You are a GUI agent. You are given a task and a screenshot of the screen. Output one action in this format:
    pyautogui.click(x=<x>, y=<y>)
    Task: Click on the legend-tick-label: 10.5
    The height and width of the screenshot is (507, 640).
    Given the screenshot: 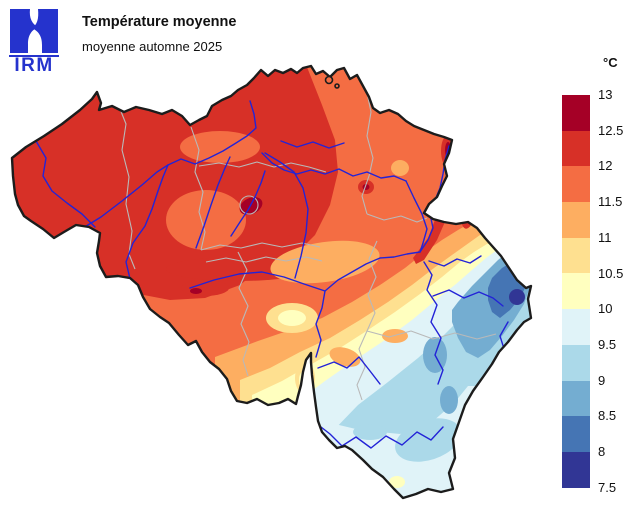 What is the action you would take?
    pyautogui.click(x=611, y=273)
    